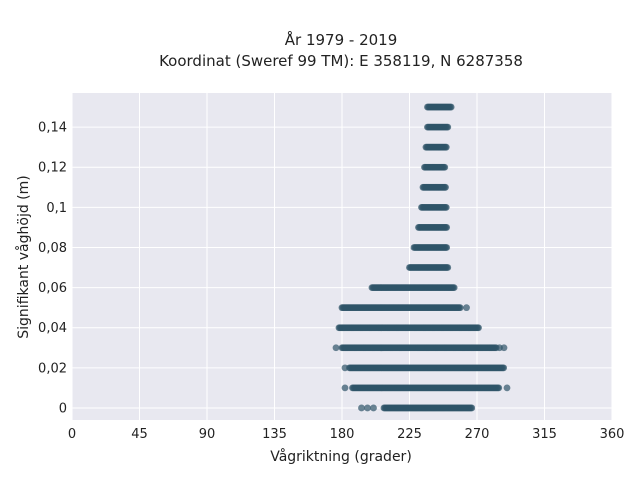 The width and height of the screenshot is (640, 480). What do you see at coordinates (23, 256) in the screenshot?
I see `y-axis-label: Signifikant våghöjd (m)` at bounding box center [23, 256].